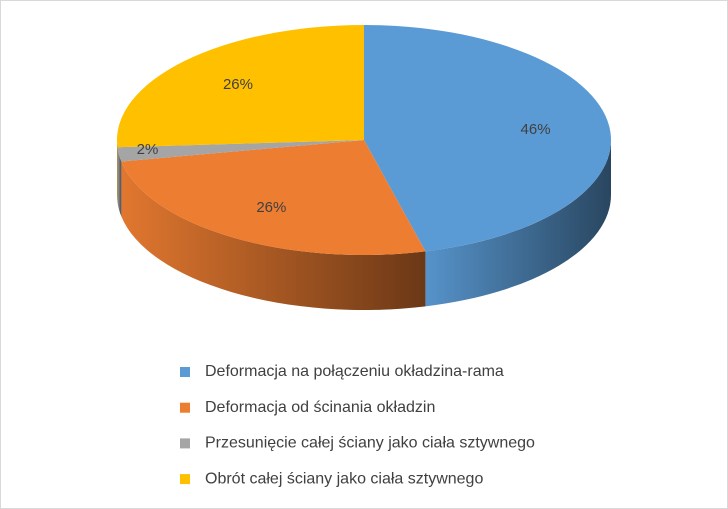  What do you see at coordinates (344, 478) in the screenshot?
I see `legend-label: Obrót całej ściany jako ciała sztywnego` at bounding box center [344, 478].